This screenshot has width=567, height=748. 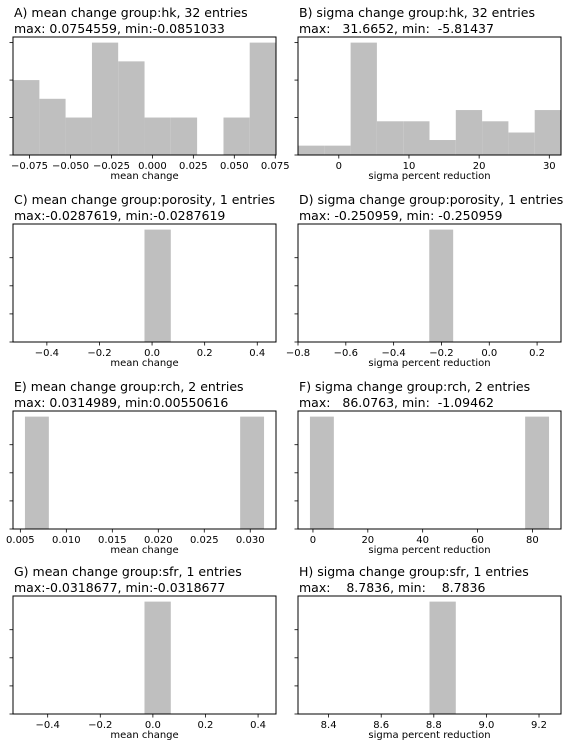 What do you see at coordinates (70, 166) in the screenshot?
I see `x-tick-label: −0.050` at bounding box center [70, 166].